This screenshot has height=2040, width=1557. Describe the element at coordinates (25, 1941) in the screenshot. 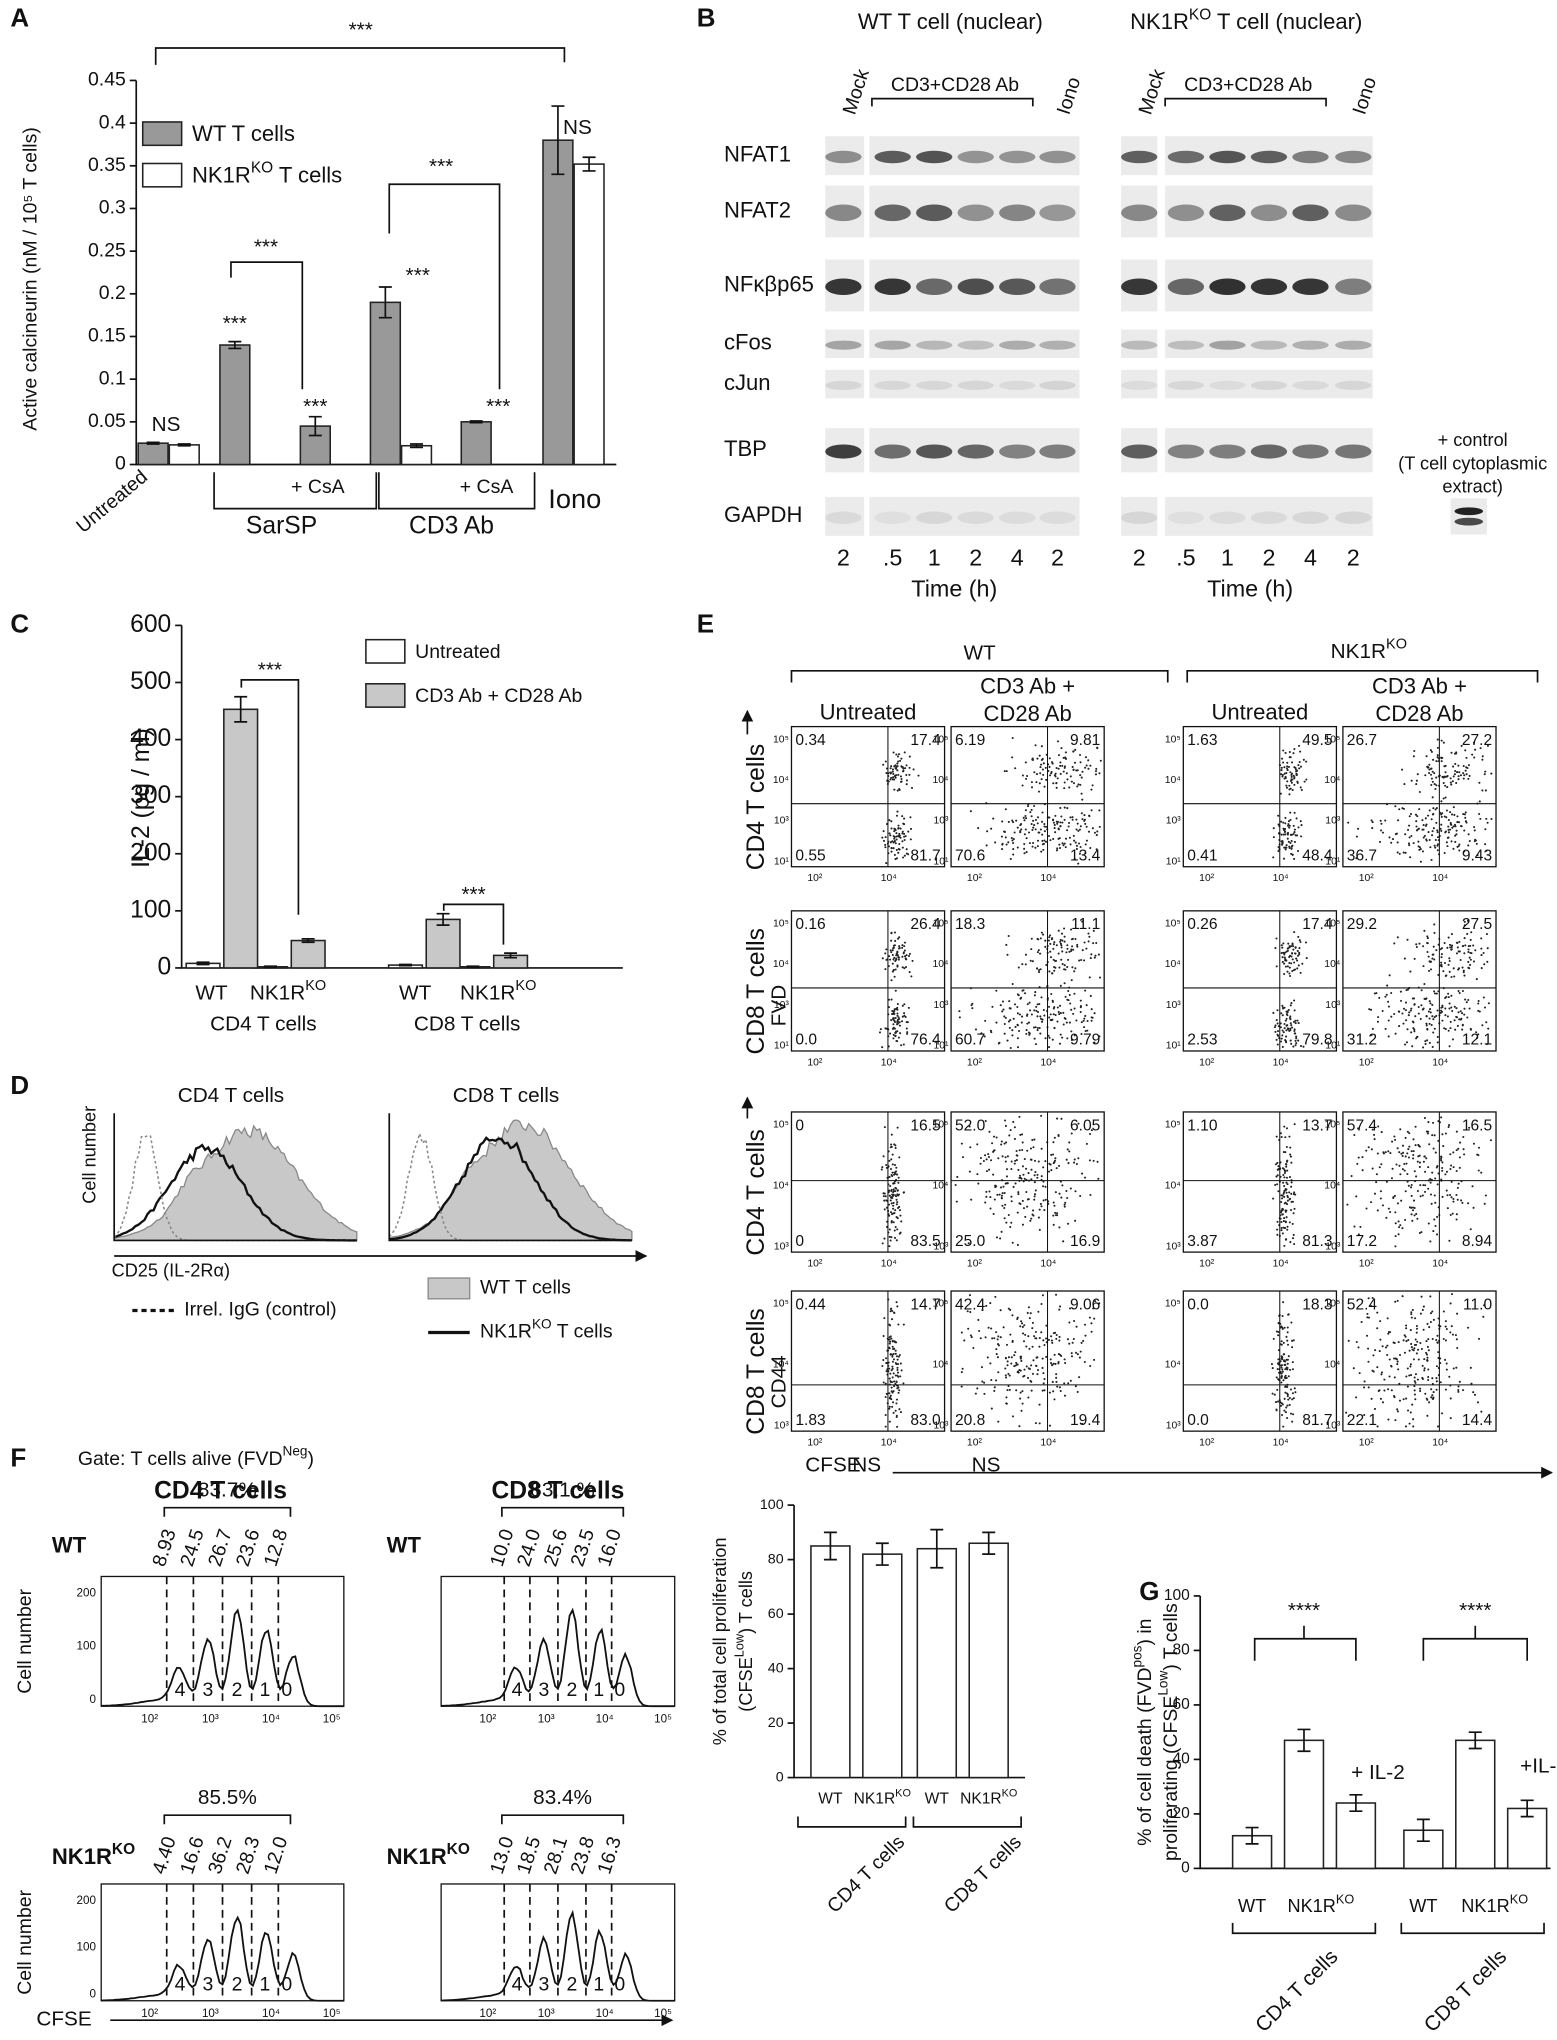

I see `y-axis-label: Cell number` at that location.